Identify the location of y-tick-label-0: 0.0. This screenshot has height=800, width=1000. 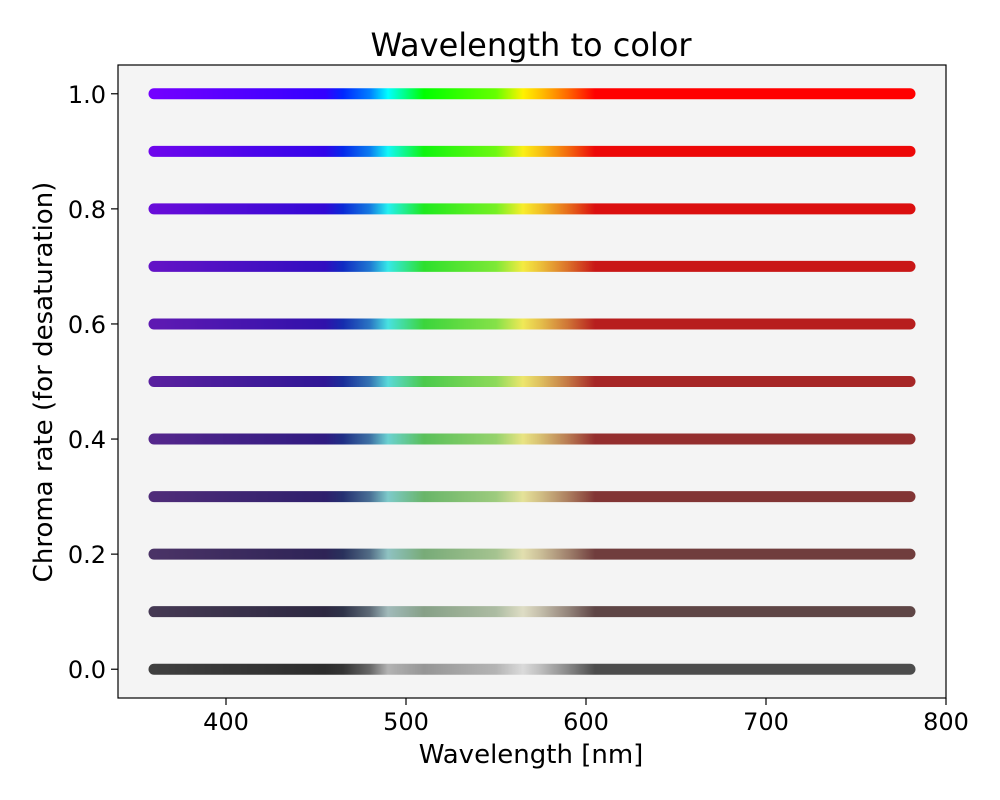
(87, 670).